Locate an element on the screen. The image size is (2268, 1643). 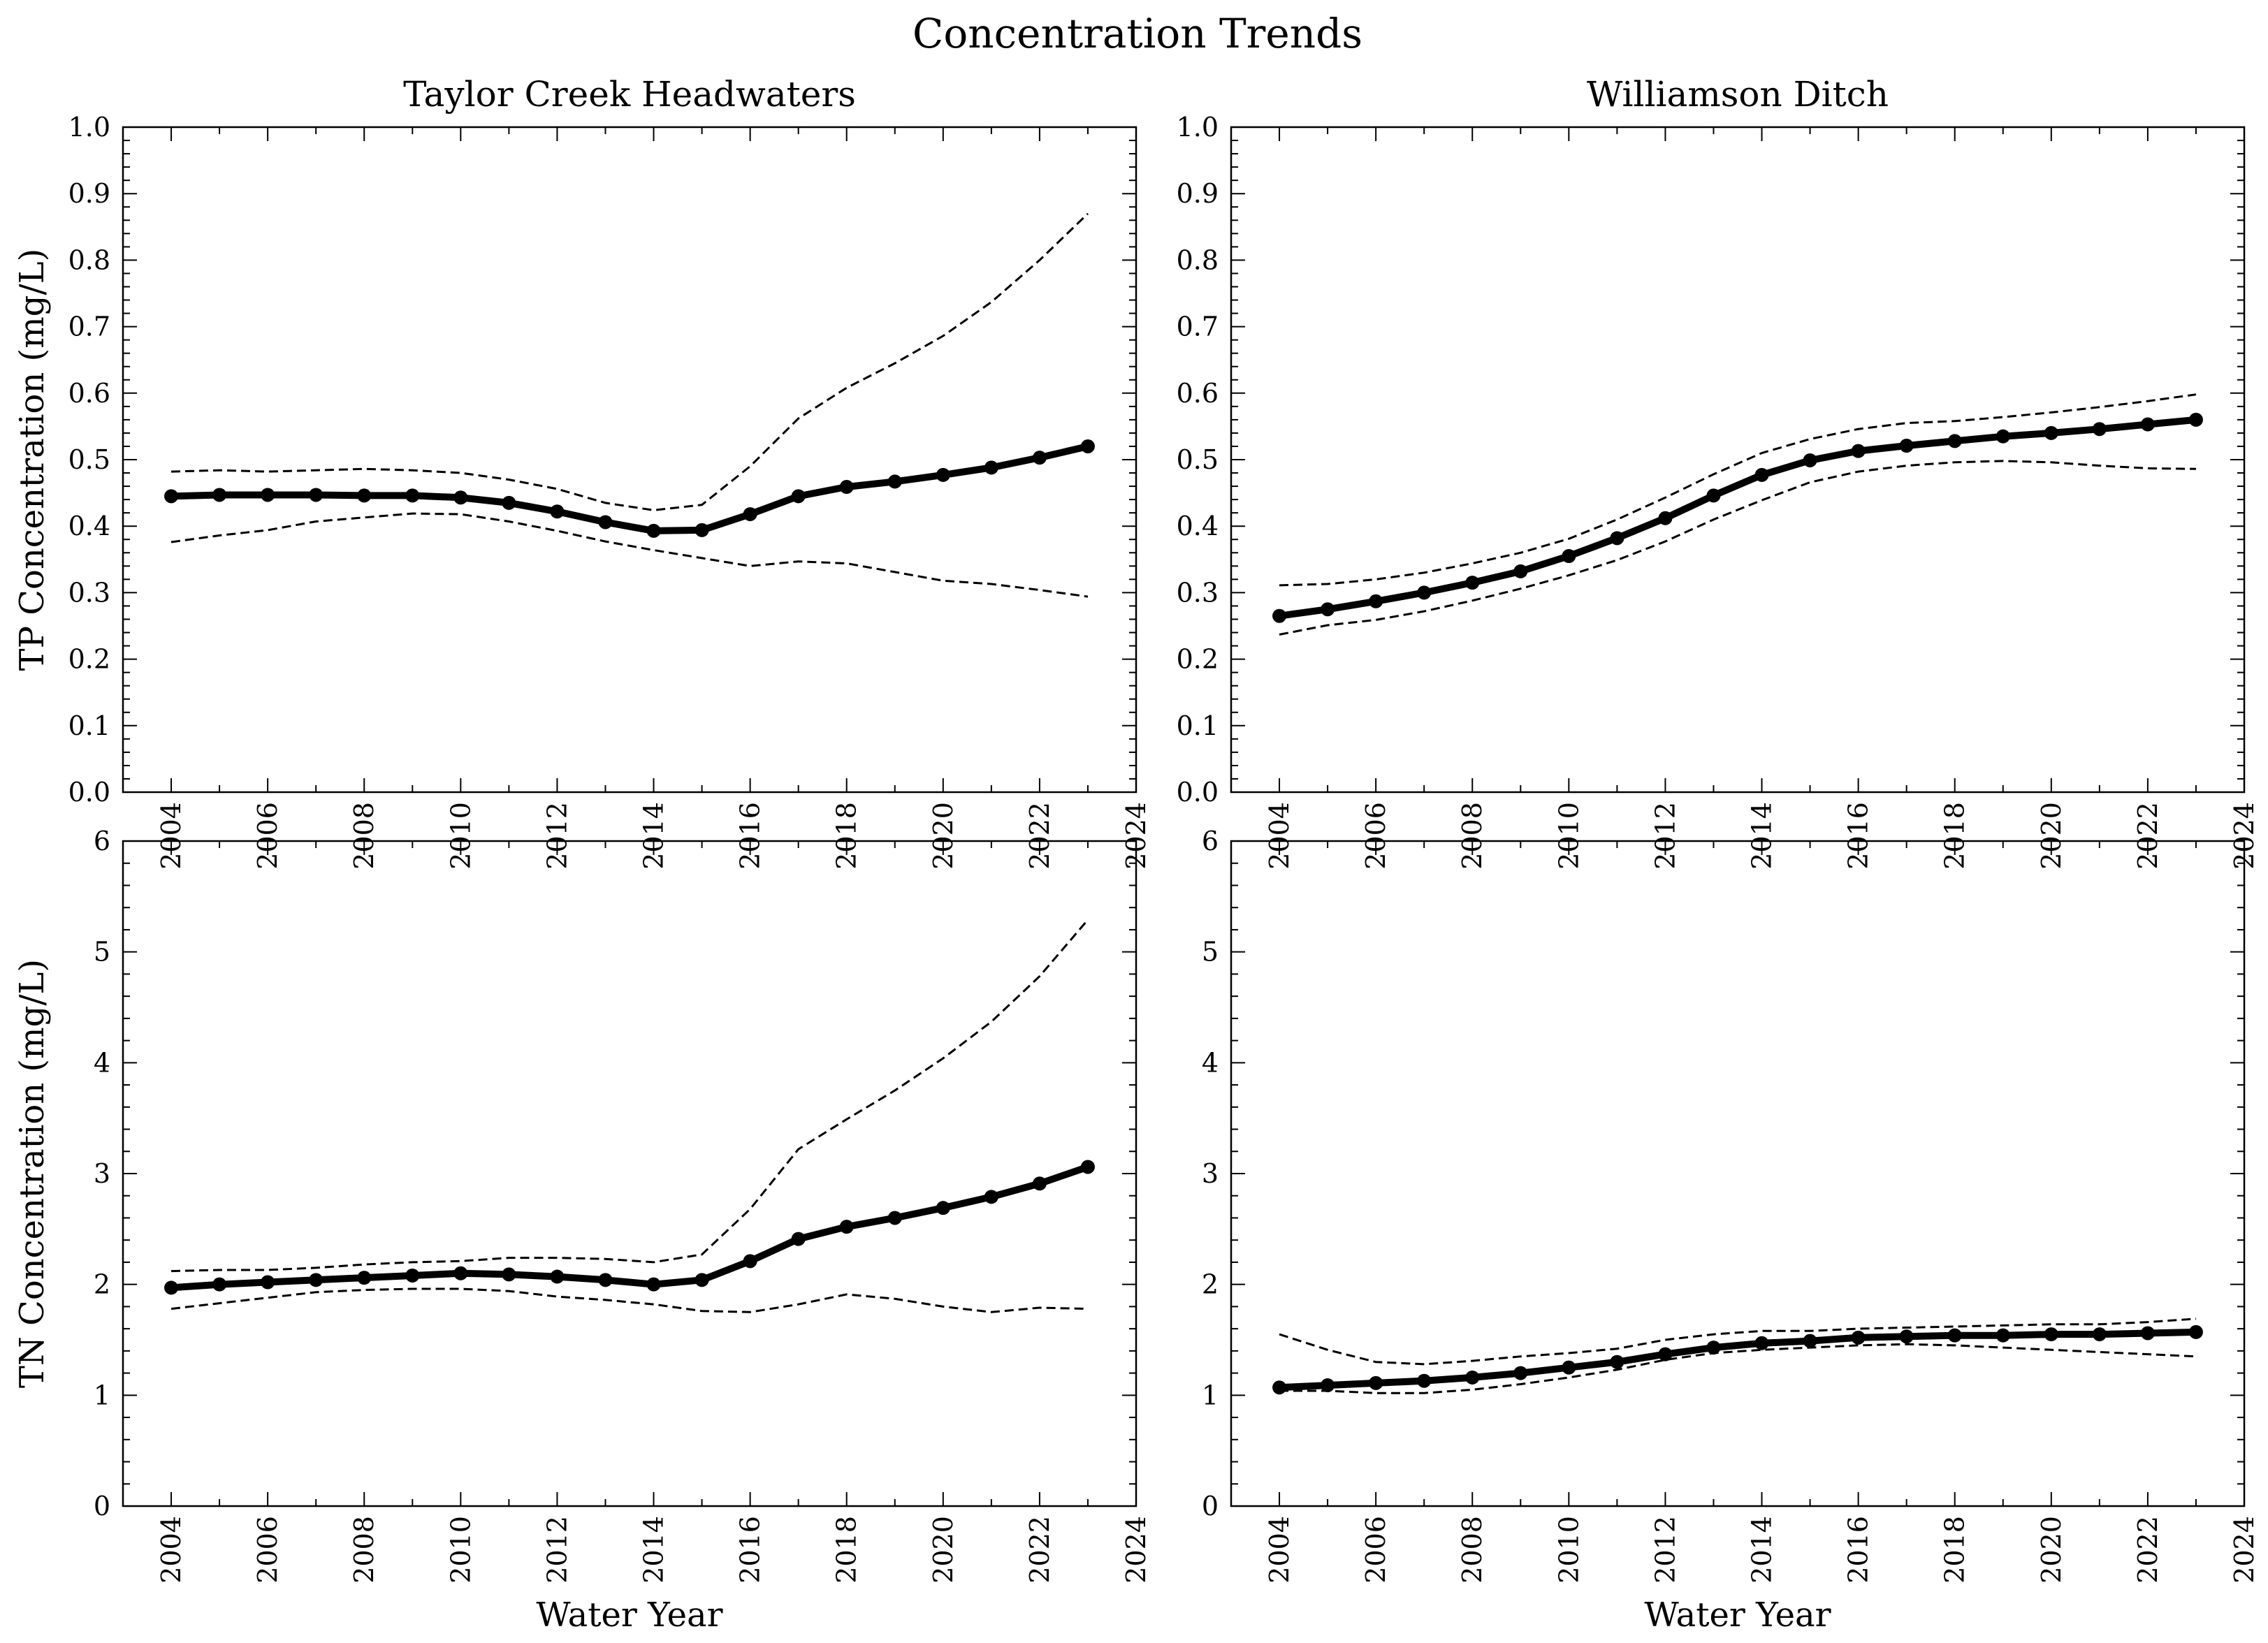
tn-taylor-creek-y-axis-label: TN Concentration (mg/L) is located at coordinates (32, 1173).